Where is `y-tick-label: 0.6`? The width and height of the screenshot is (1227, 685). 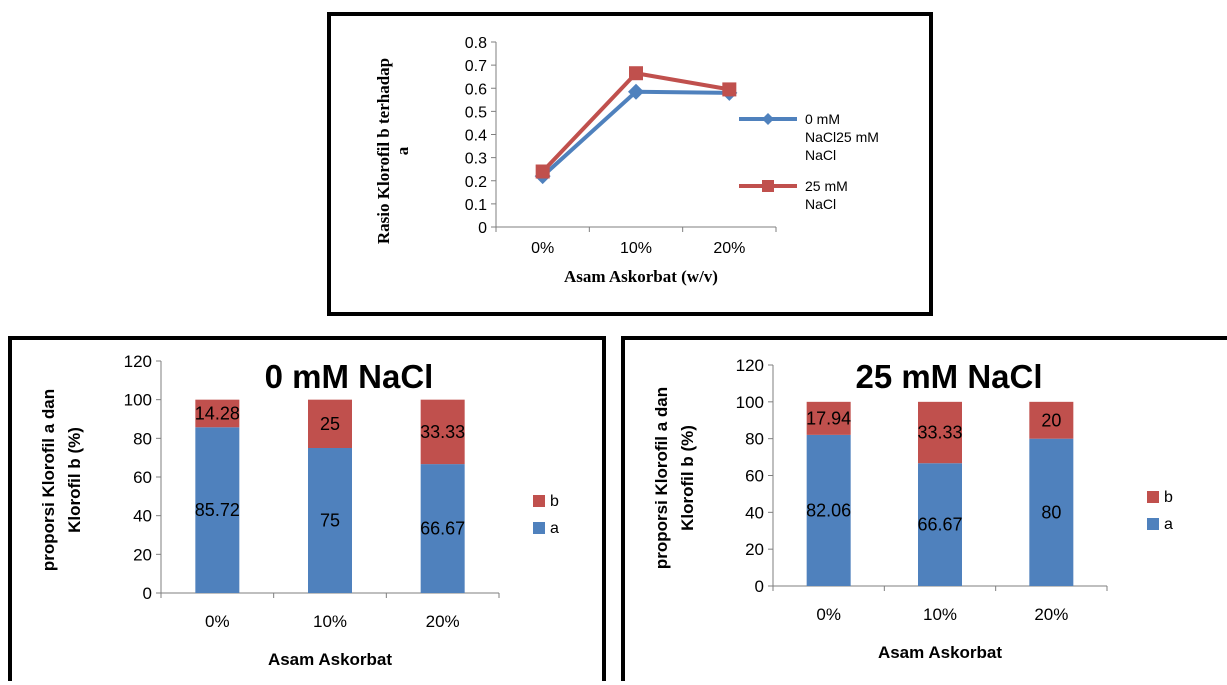
y-tick-label: 0.6 is located at coordinates (476, 89).